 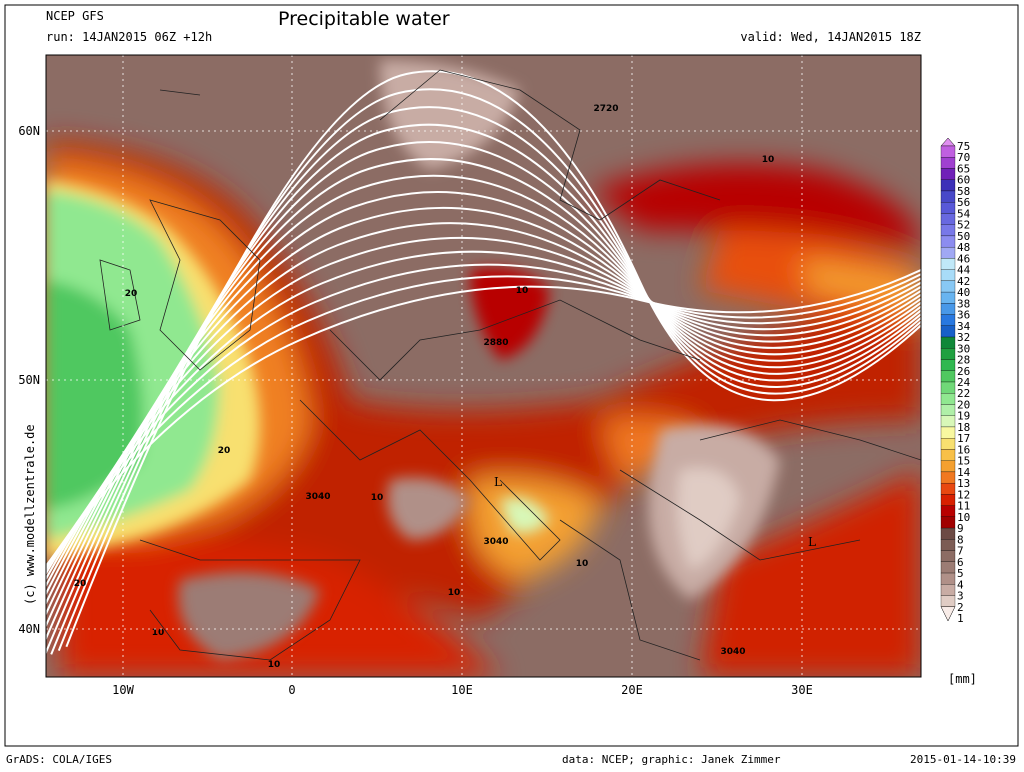 What do you see at coordinates (29, 629) in the screenshot?
I see `lat-label: 40N` at bounding box center [29, 629].